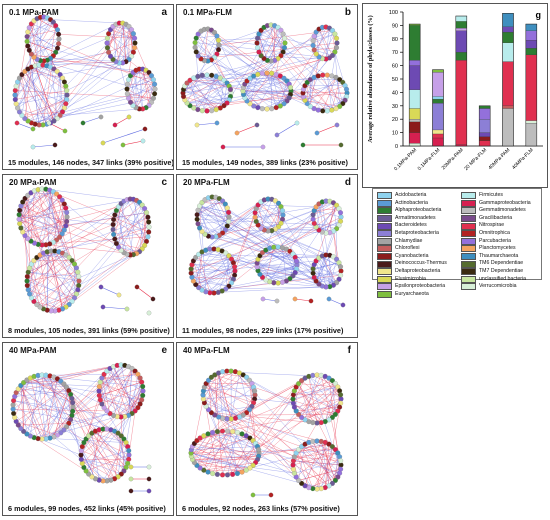 The width and height of the screenshot is (550, 520). I want to click on network-graph-d, so click(267, 251).